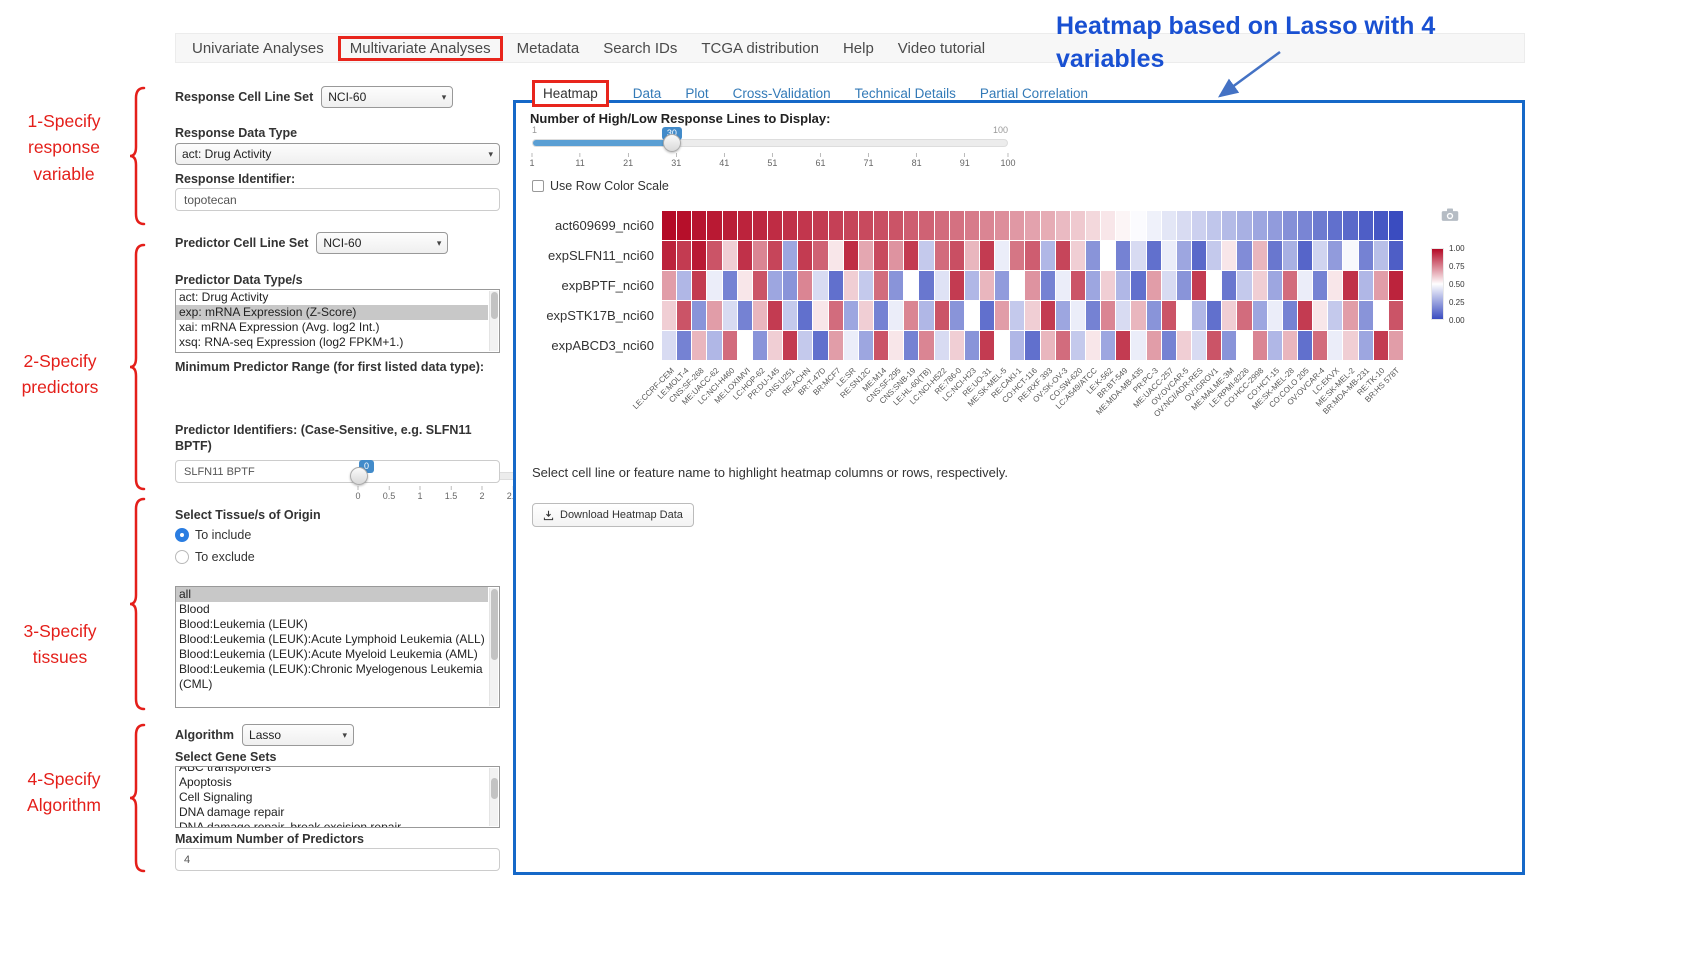  Describe the element at coordinates (647, 93) in the screenshot. I see `tab-data: Data` at that location.